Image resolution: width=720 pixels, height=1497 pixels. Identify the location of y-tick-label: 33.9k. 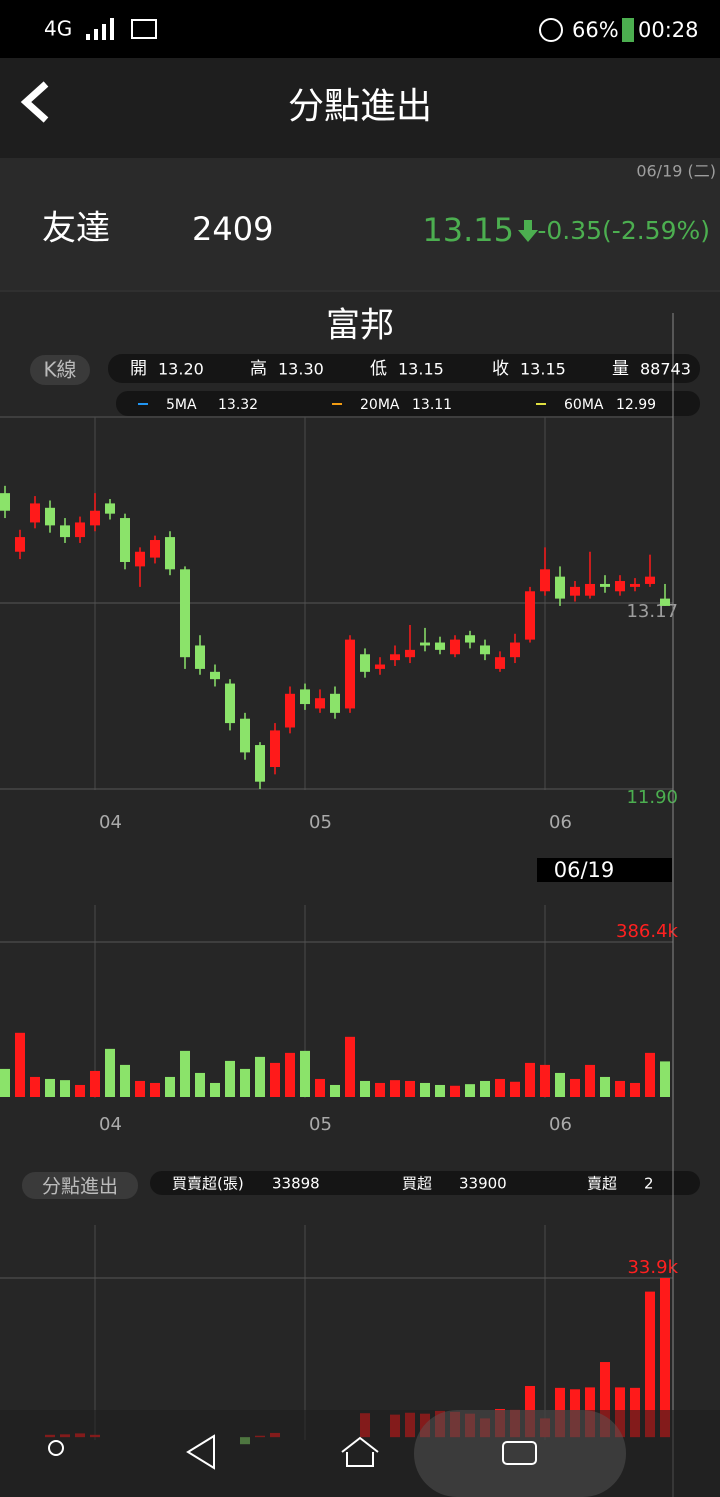
(652, 1267).